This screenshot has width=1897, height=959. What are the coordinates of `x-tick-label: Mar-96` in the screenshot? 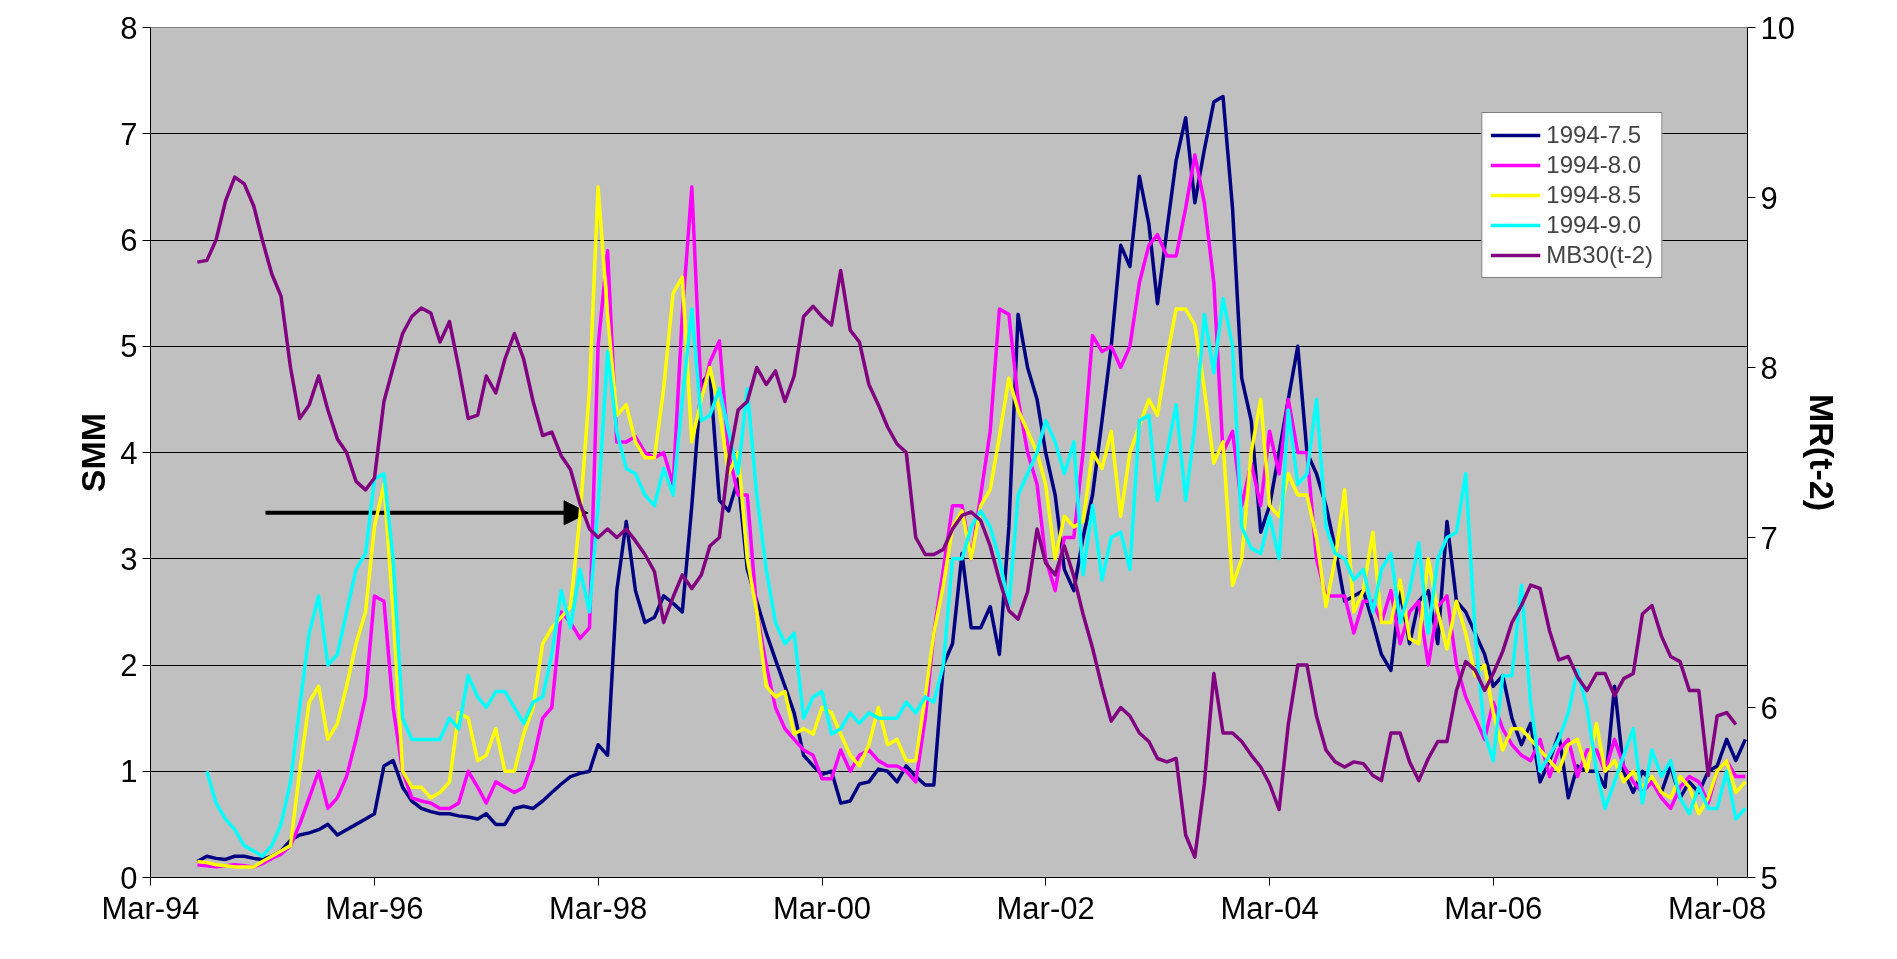 It's located at (374, 908).